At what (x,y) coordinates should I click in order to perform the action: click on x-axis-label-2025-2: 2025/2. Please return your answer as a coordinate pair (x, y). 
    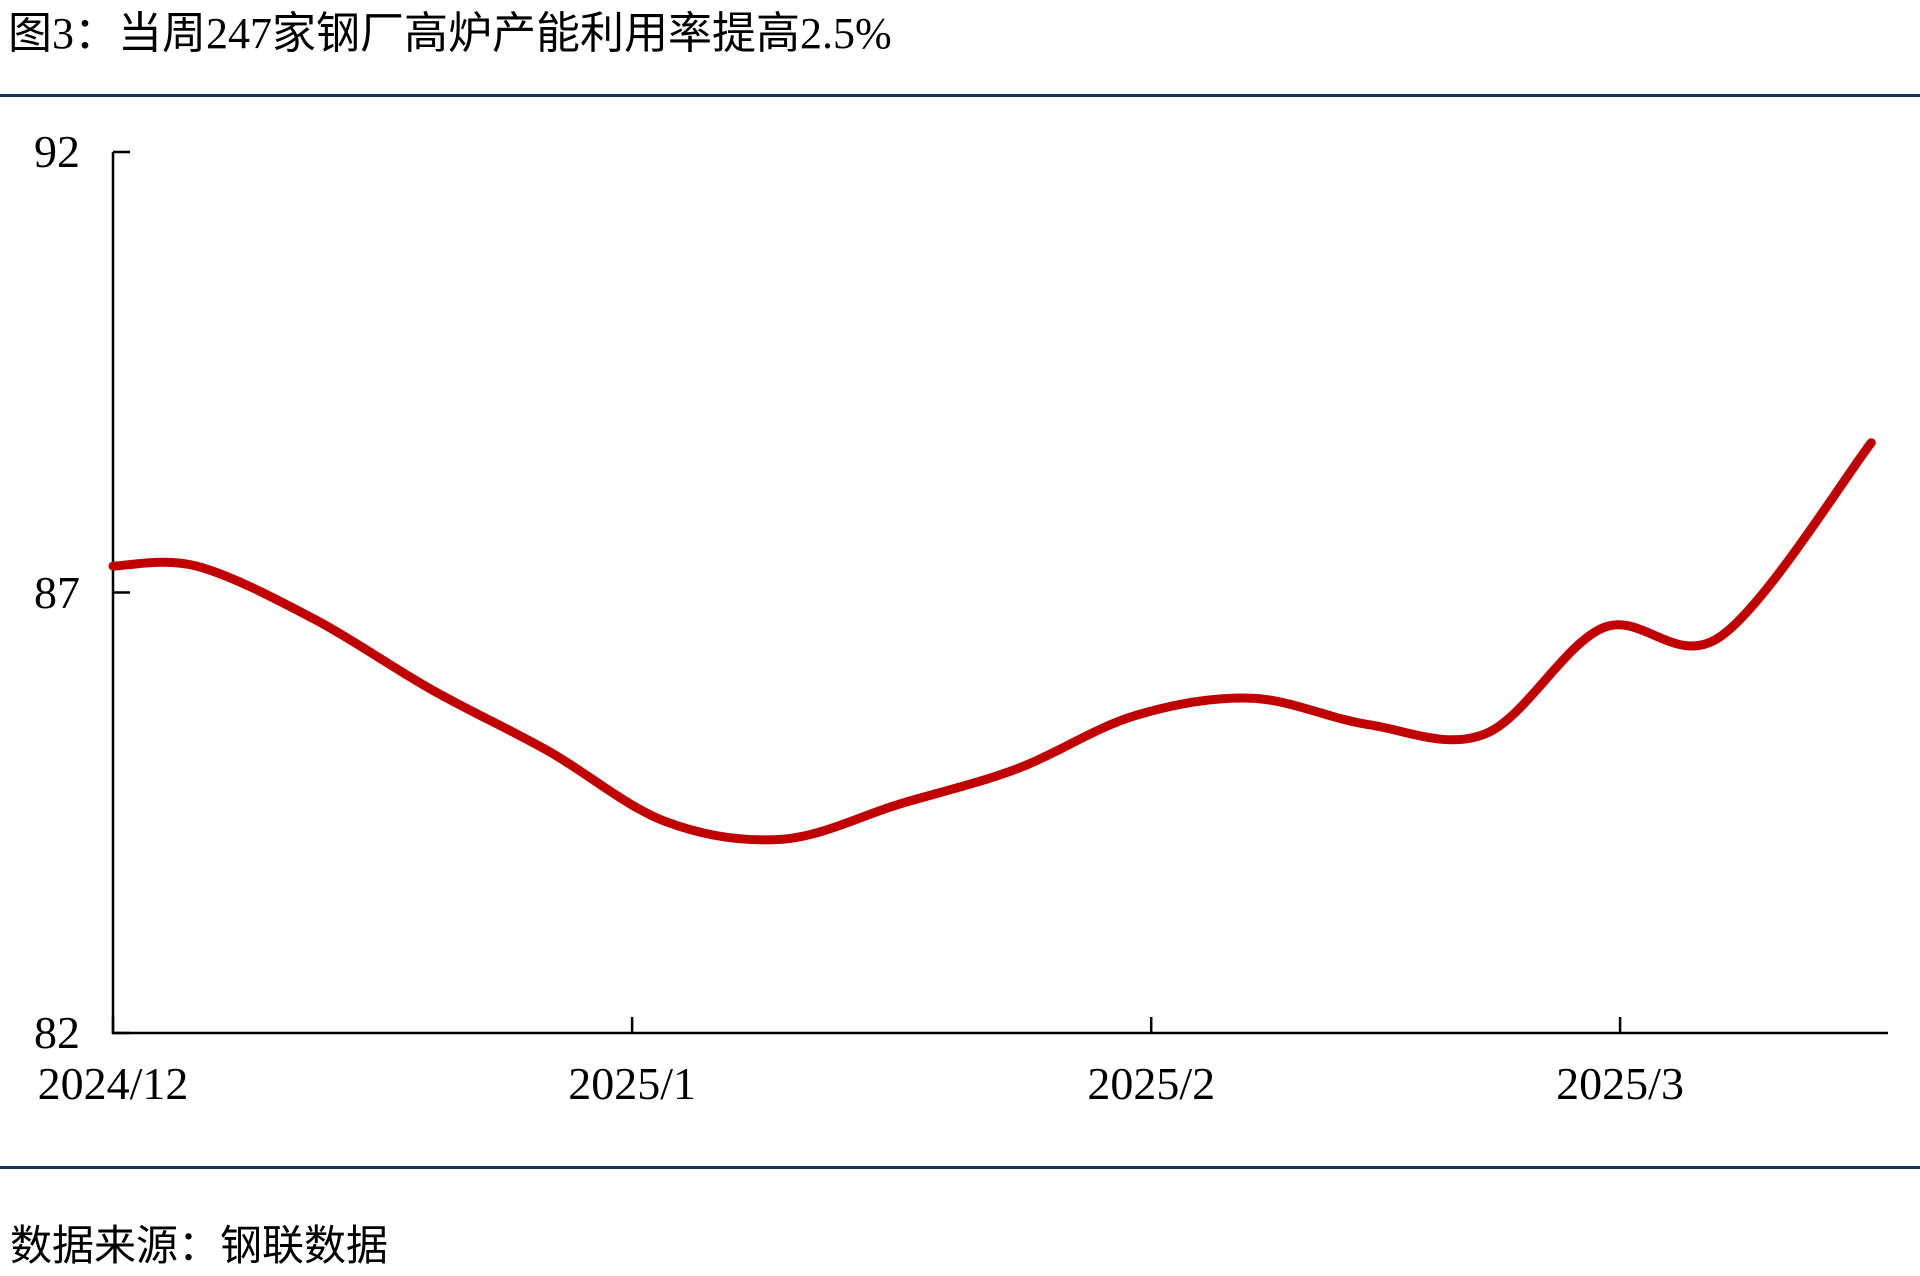
    Looking at the image, I should click on (1151, 1083).